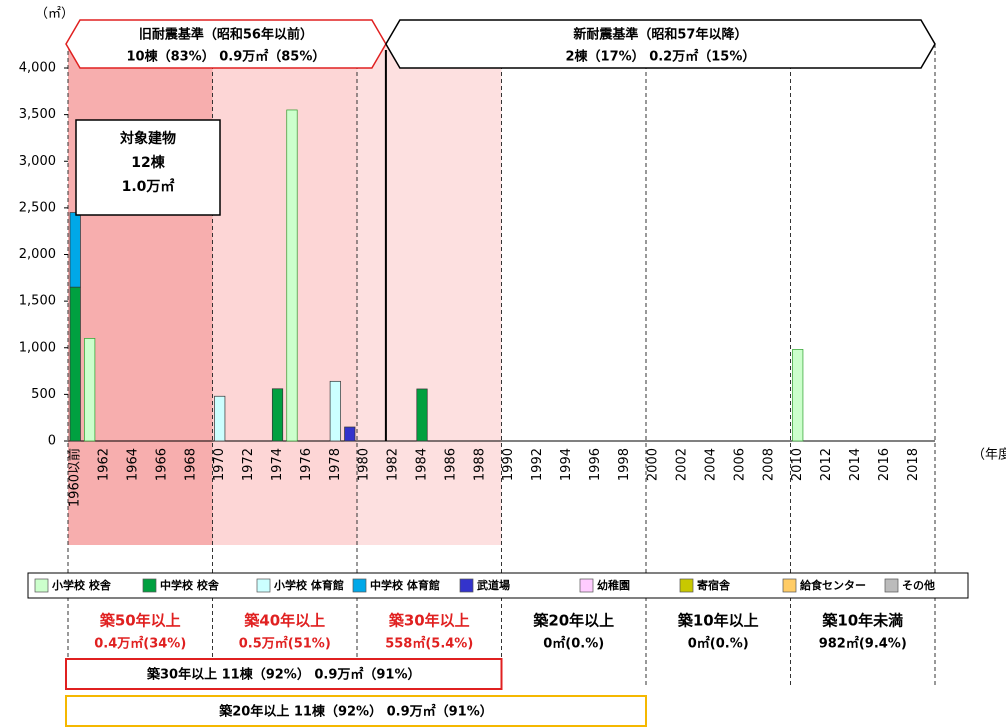 Image resolution: width=1006 pixels, height=727 pixels. Describe the element at coordinates (190, 585) in the screenshot. I see `legend-label: 中学校 校舎` at that location.